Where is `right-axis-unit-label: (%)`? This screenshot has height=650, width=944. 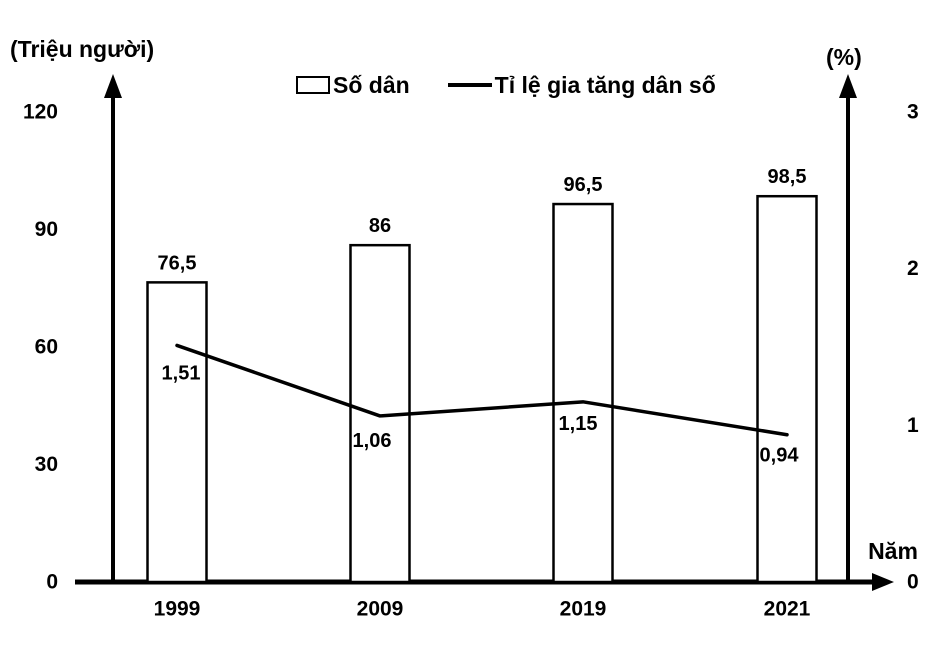 right-axis-unit-label: (%) is located at coordinates (844, 57).